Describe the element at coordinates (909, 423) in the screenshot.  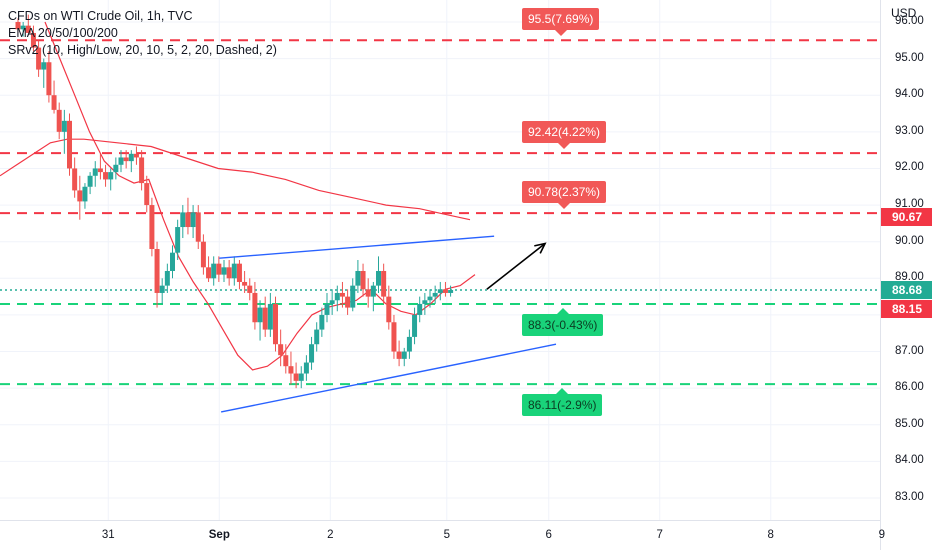
I see `y-tick-label: 85.00` at that location.